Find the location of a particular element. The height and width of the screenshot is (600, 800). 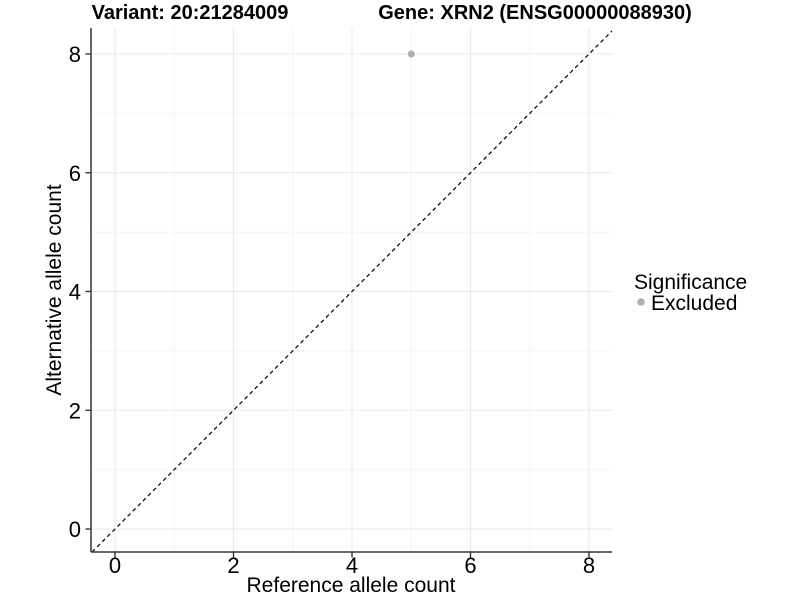

x-tick-marks is located at coordinates (352, 555).